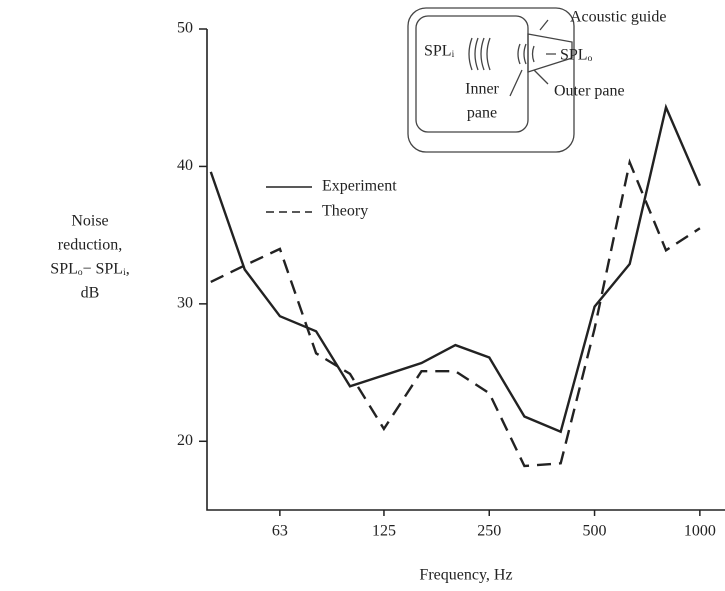 The height and width of the screenshot is (591, 725). What do you see at coordinates (595, 531) in the screenshot?
I see `x-tick-label: 500` at bounding box center [595, 531].